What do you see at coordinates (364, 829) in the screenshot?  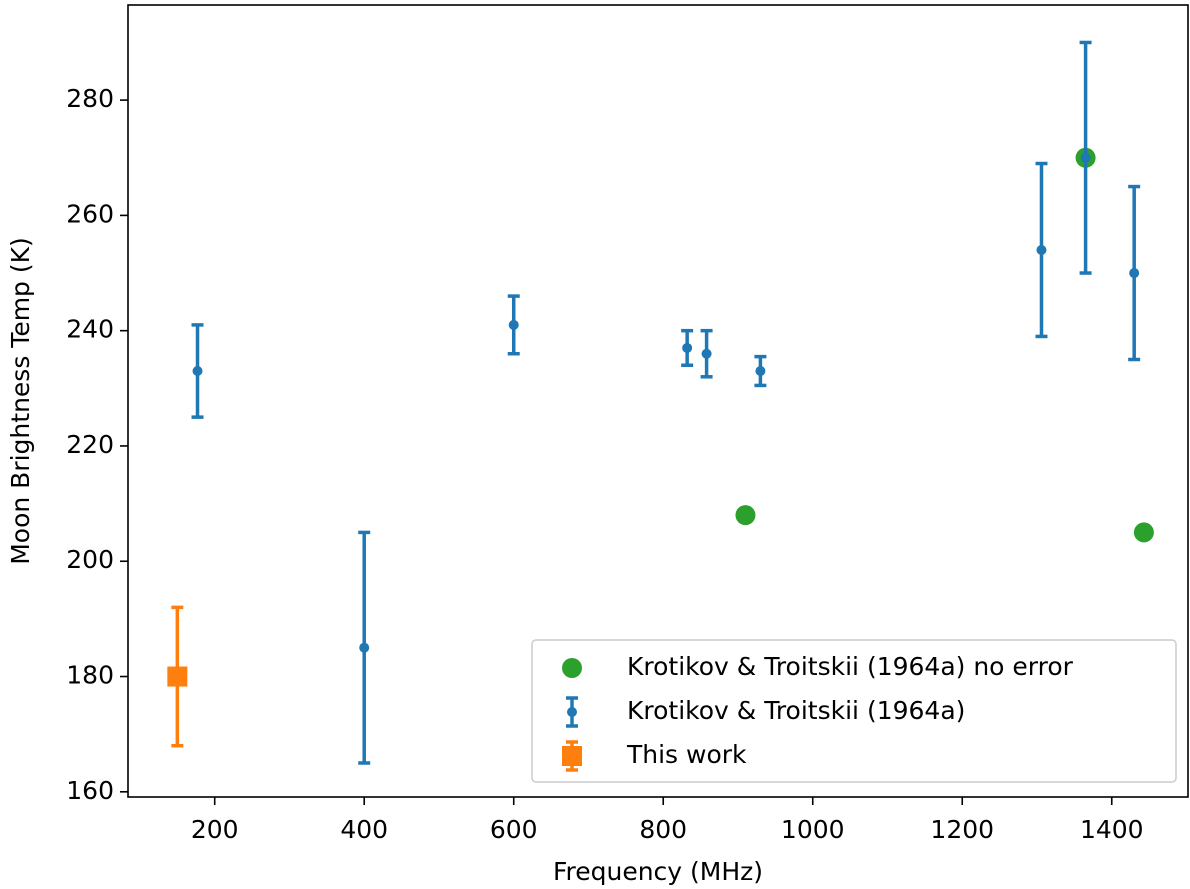 I see `x-tick-label: 400` at bounding box center [364, 829].